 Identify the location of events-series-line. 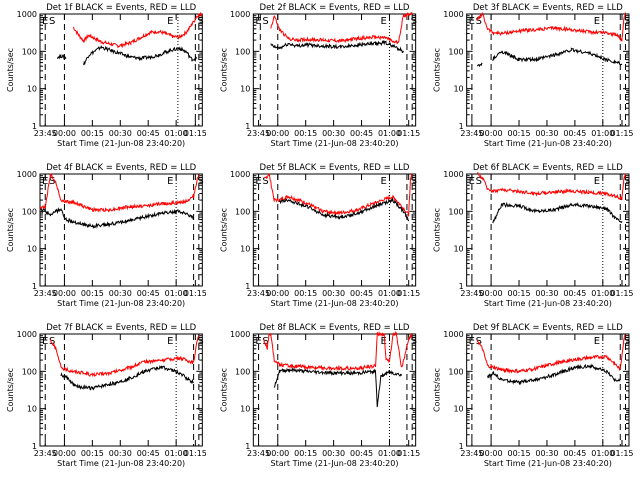
(127, 55).